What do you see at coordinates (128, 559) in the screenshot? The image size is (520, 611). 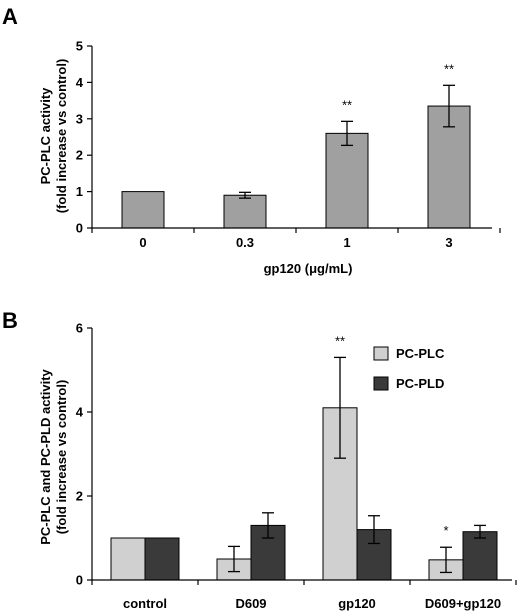 I see `panel-b-bar-control-pc-plc` at bounding box center [128, 559].